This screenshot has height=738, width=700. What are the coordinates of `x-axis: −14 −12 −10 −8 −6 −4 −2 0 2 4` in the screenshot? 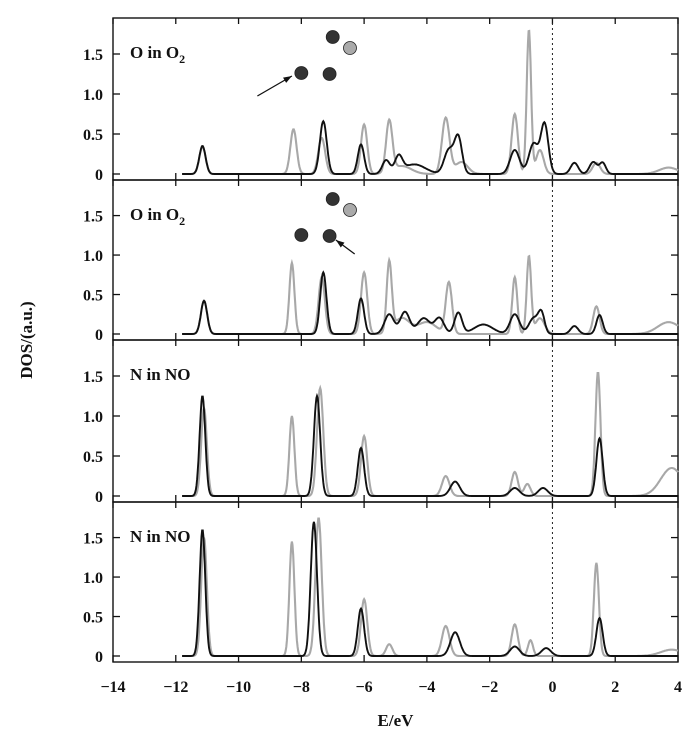 It's located at (391, 687).